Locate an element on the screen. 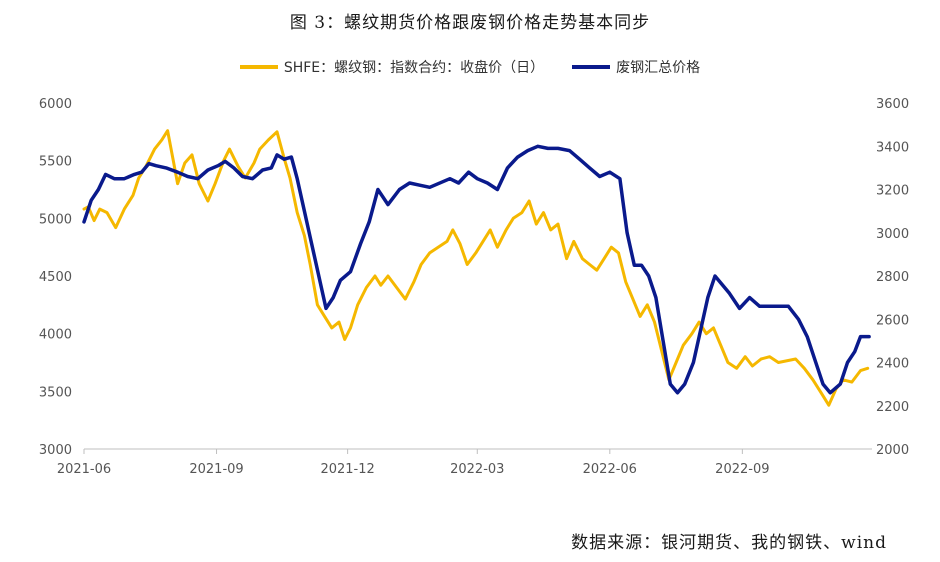 The height and width of the screenshot is (562, 940). data-source-note: 数据来源：银河期货、我的钢铁、wind is located at coordinates (729, 543).